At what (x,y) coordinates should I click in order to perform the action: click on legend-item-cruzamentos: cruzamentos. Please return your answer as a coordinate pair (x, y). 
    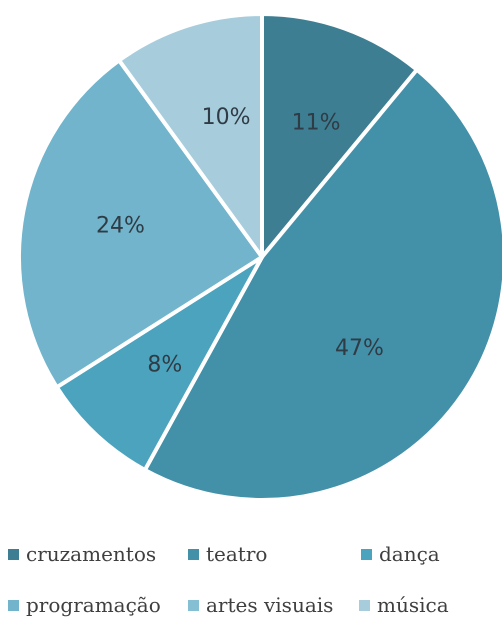
    Looking at the image, I should click on (82, 554).